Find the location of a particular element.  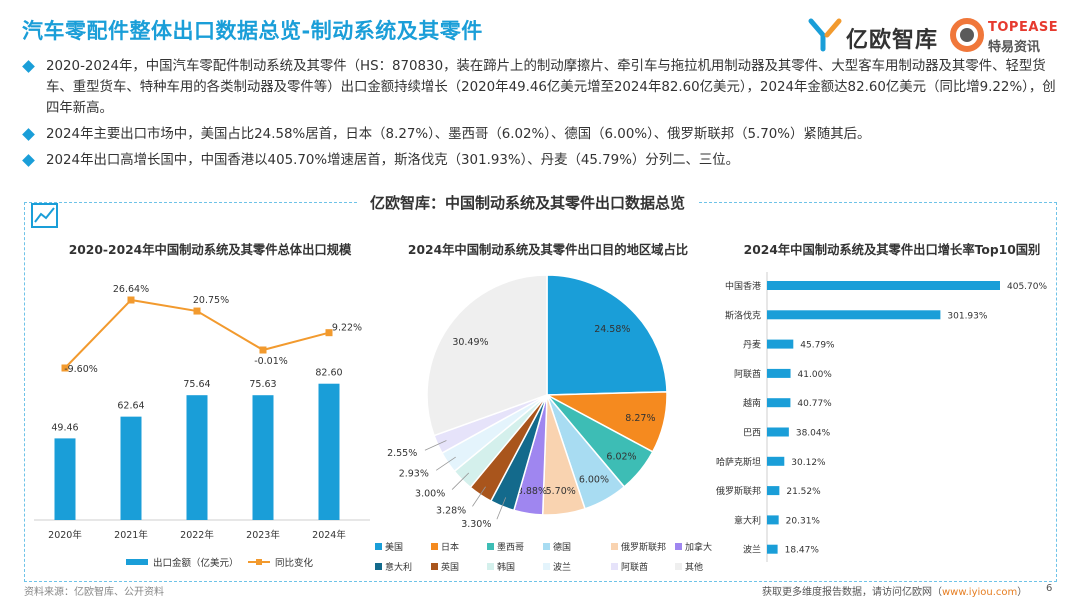

line-value-label: 26.64% is located at coordinates (131, 289).